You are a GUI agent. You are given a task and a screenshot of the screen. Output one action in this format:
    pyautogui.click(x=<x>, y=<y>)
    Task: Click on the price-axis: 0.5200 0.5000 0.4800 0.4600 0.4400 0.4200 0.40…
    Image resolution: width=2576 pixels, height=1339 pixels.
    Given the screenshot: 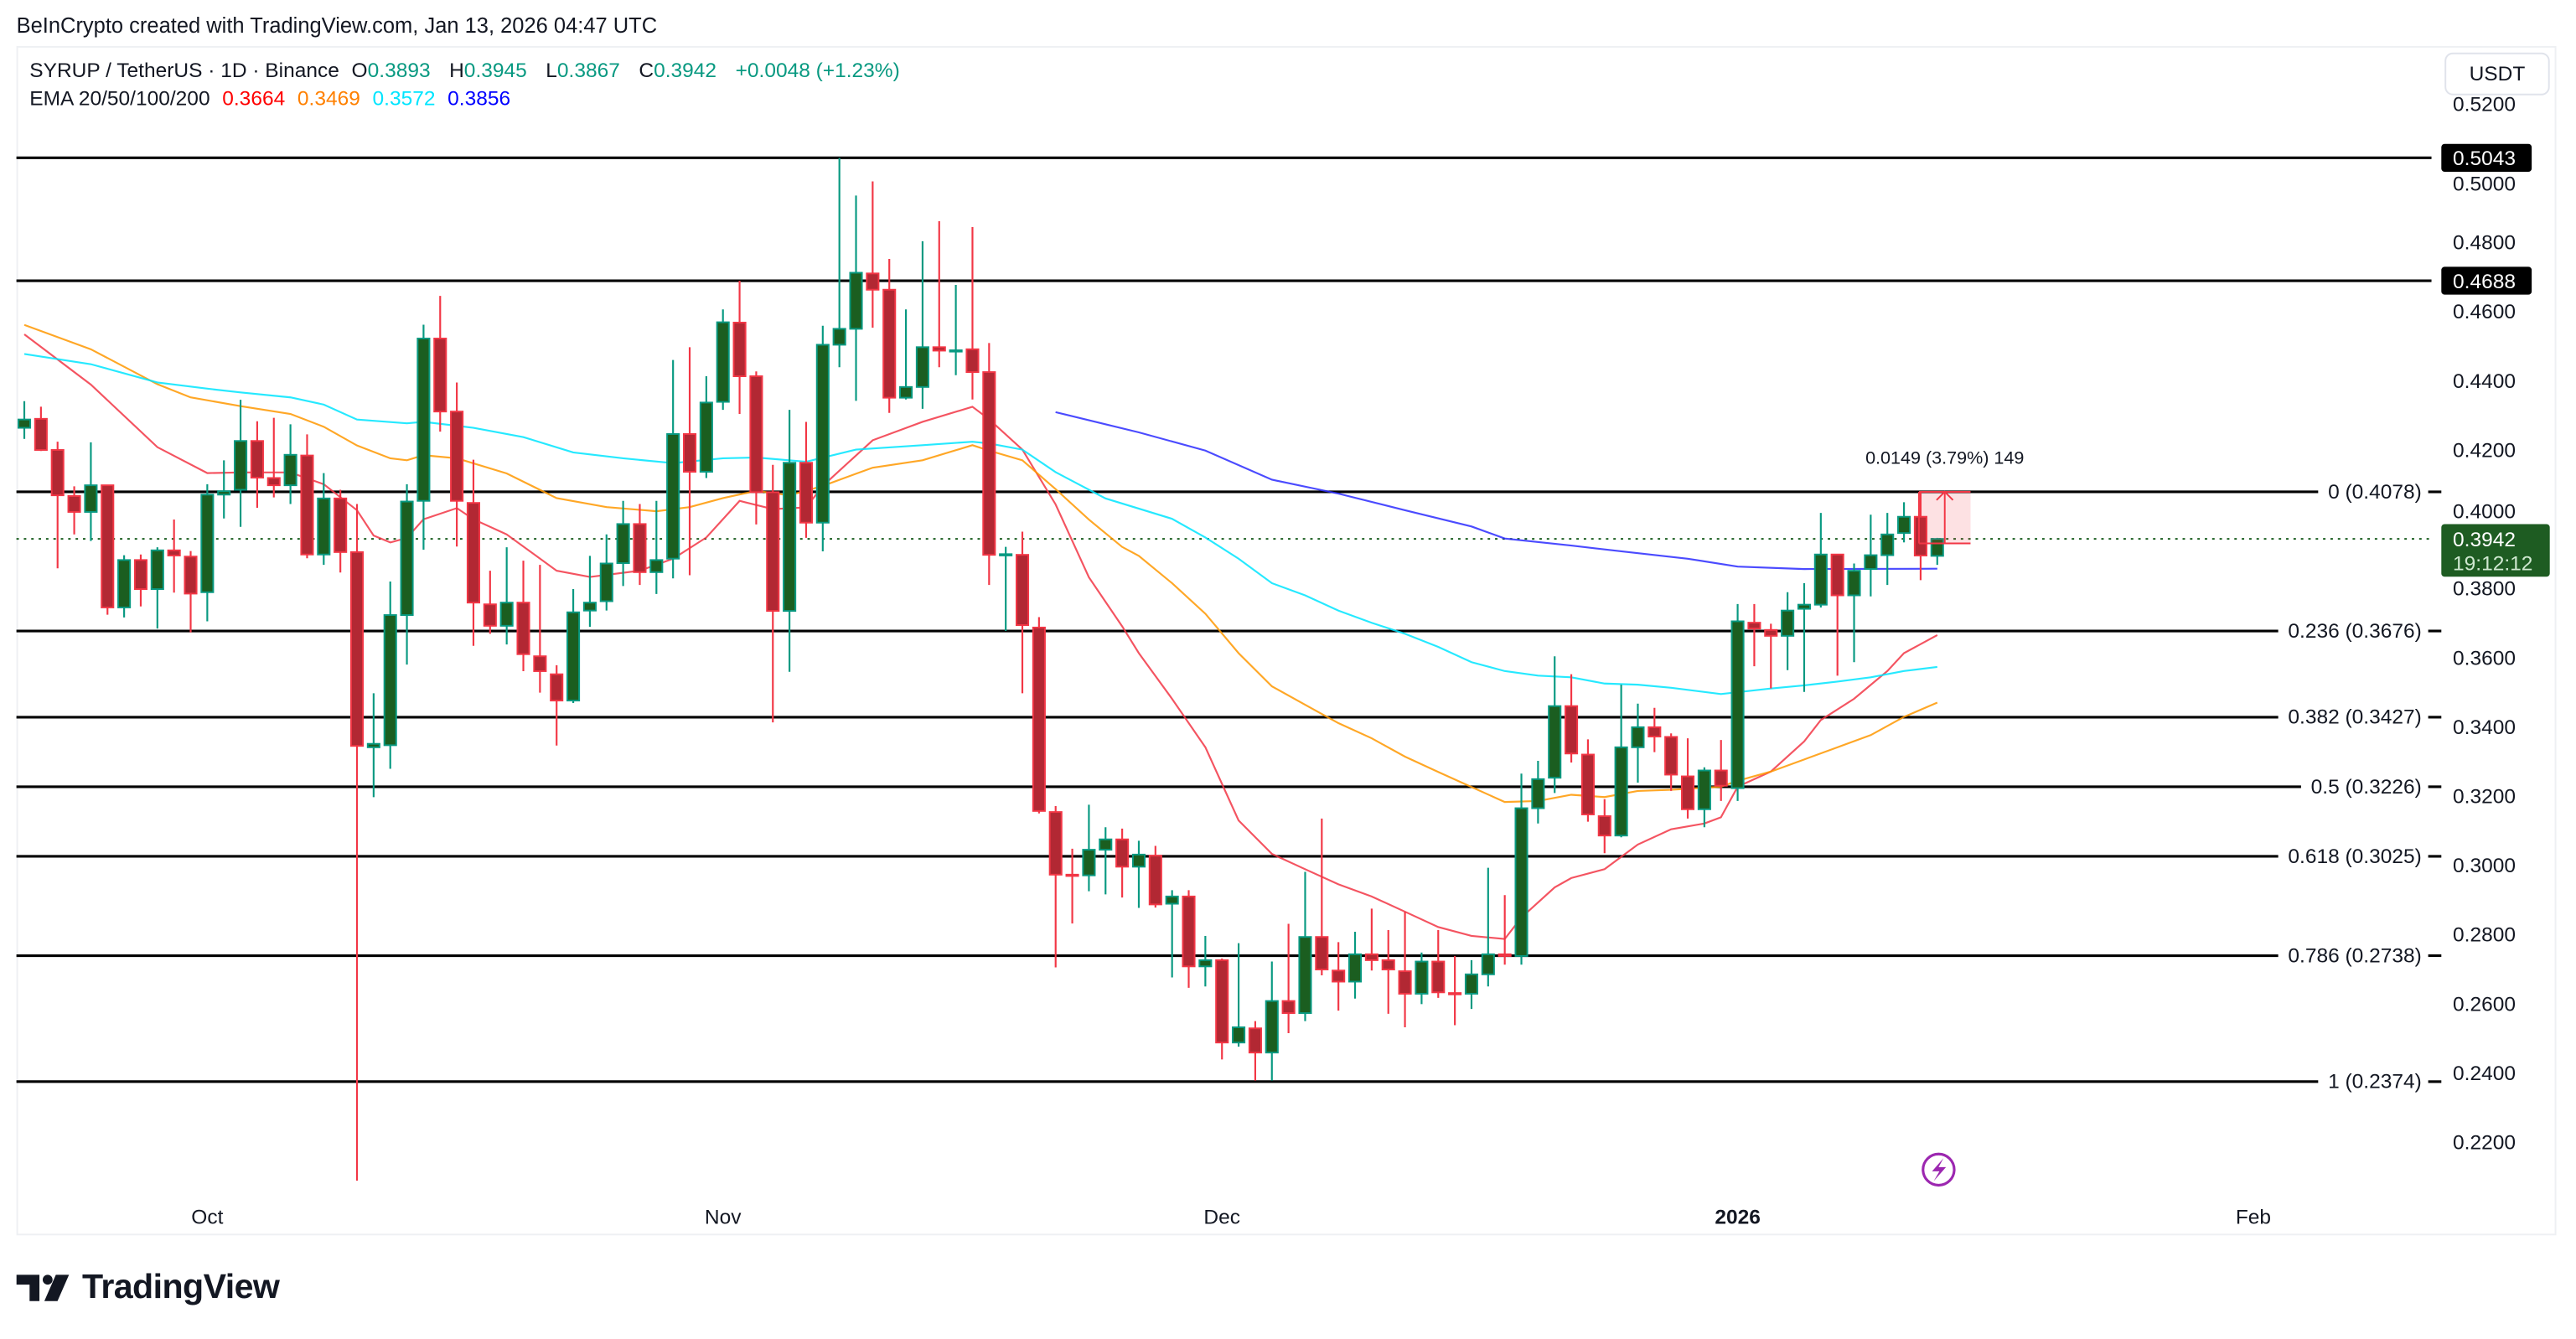 What is the action you would take?
    pyautogui.click(x=2495, y=624)
    